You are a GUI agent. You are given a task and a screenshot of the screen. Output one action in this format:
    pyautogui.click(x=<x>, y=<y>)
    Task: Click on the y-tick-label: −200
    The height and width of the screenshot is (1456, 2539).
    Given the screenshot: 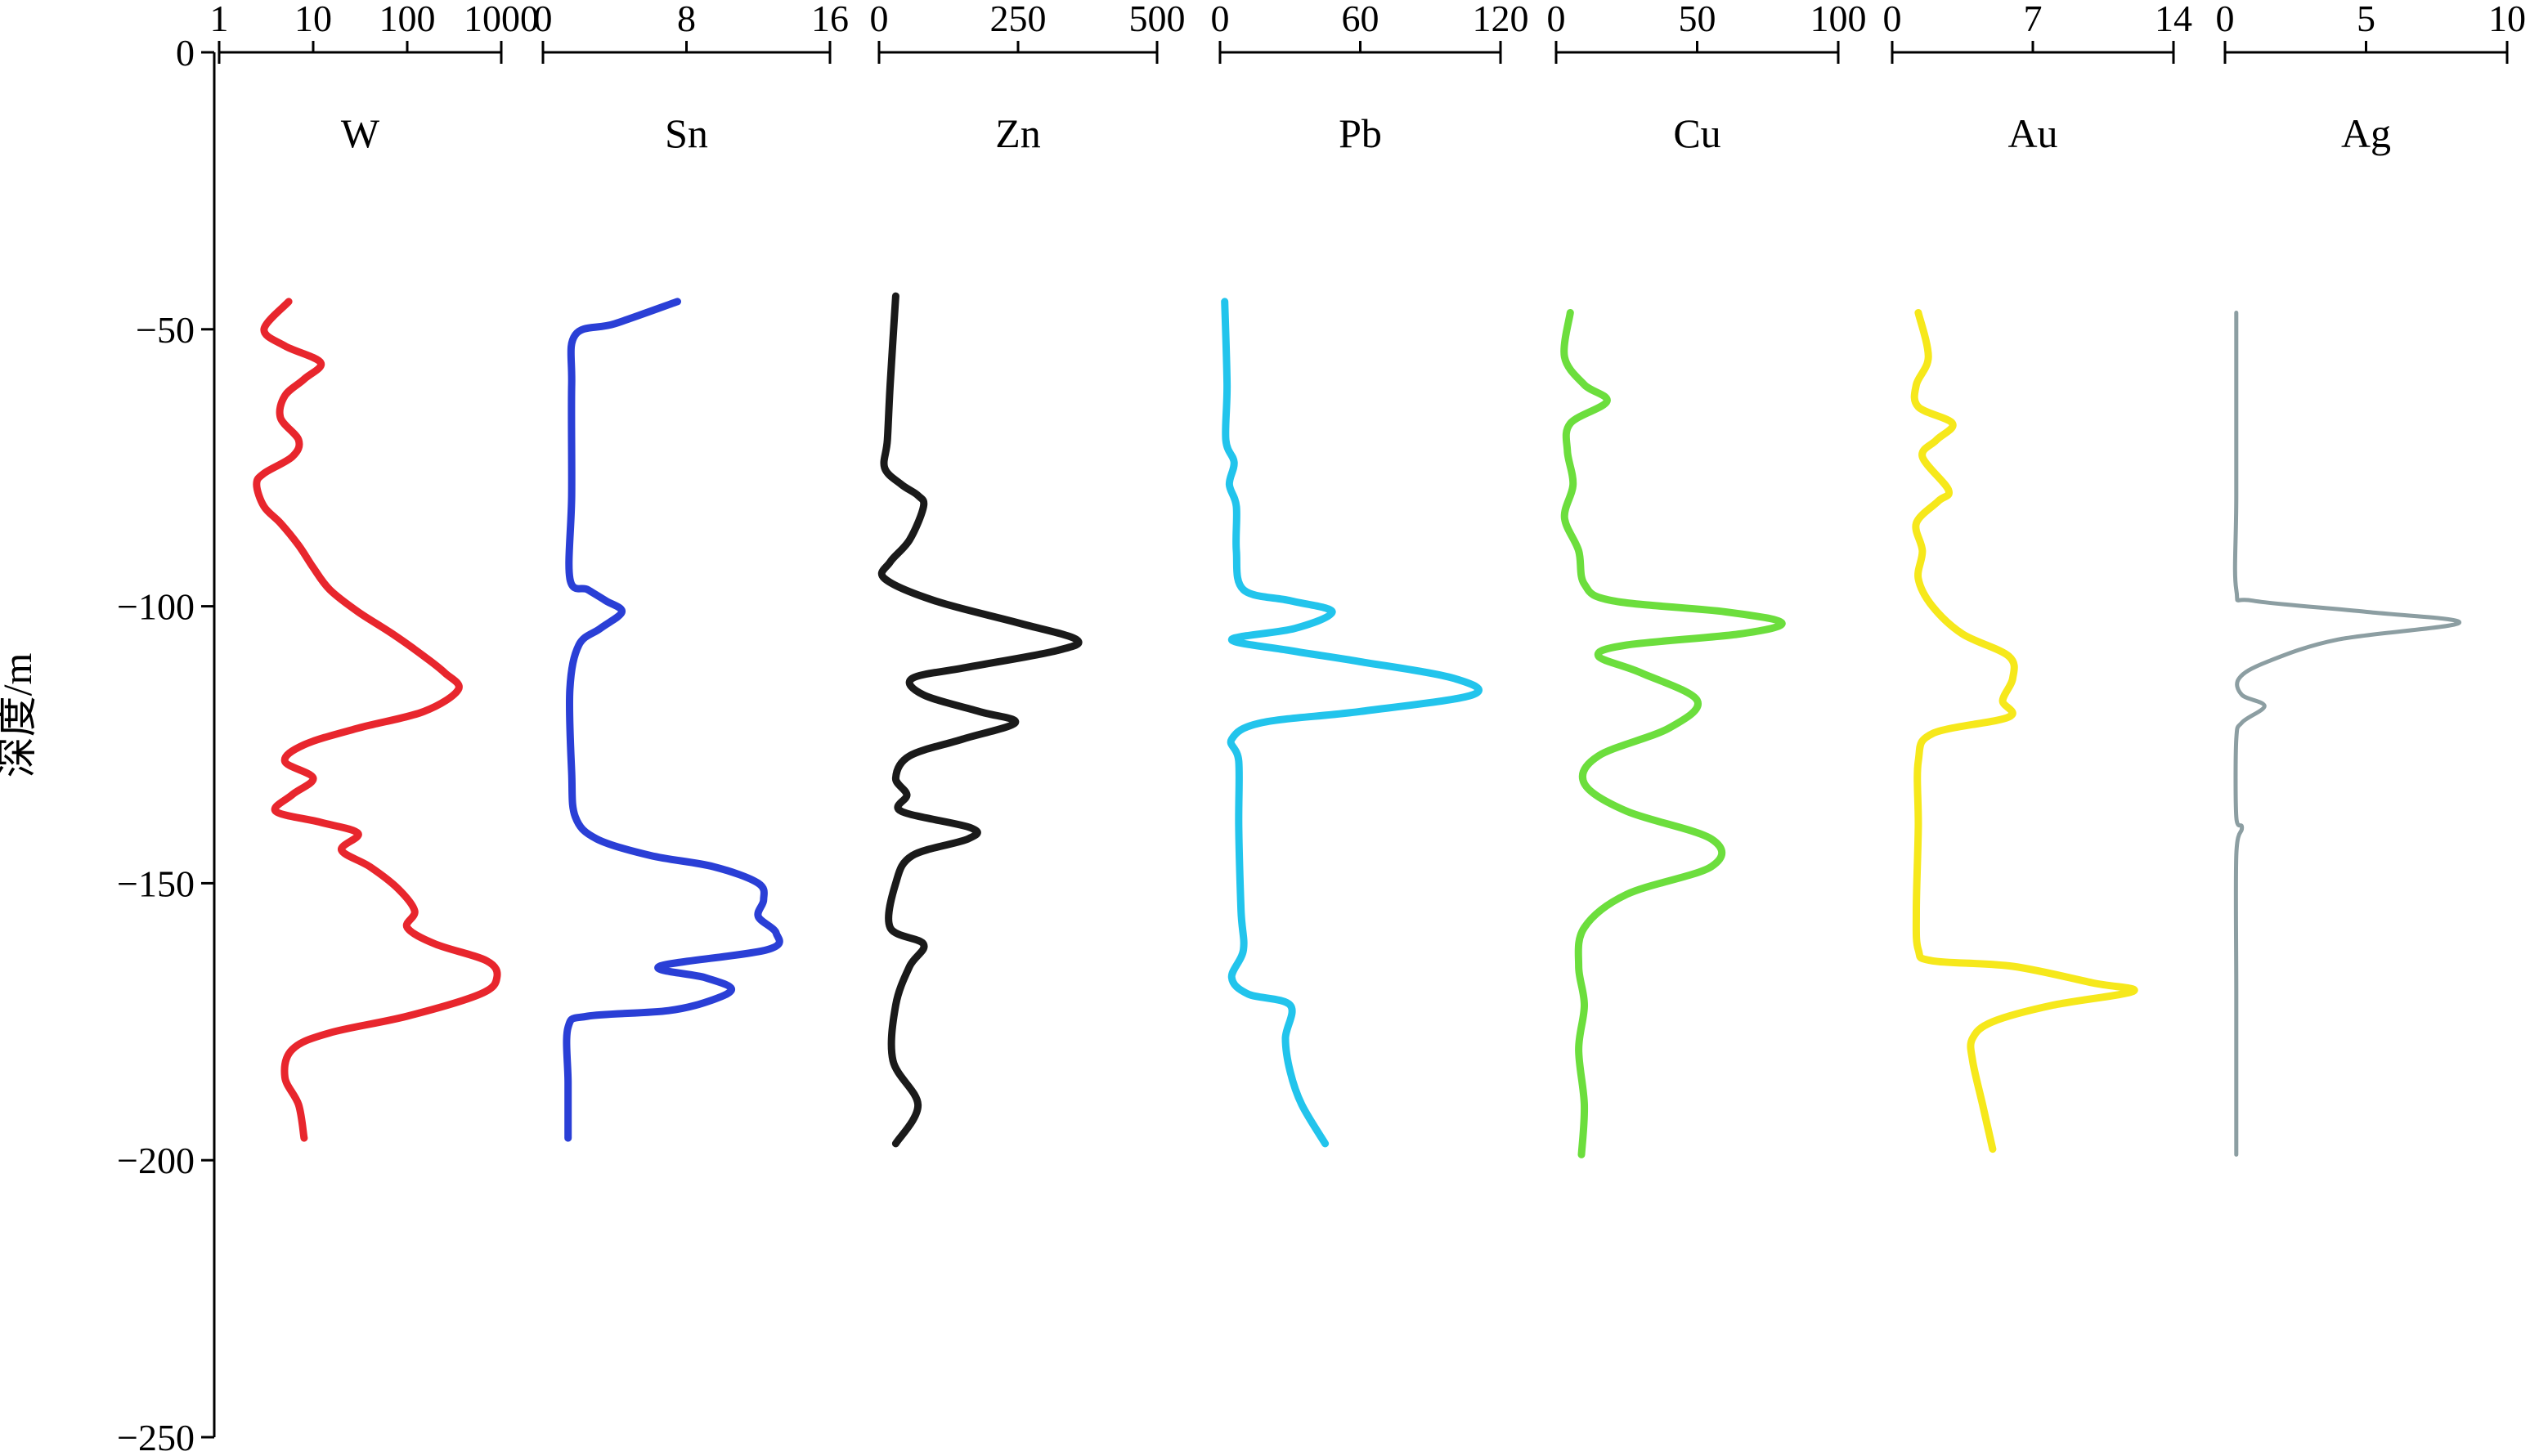 What is the action you would take?
    pyautogui.click(x=156, y=1160)
    